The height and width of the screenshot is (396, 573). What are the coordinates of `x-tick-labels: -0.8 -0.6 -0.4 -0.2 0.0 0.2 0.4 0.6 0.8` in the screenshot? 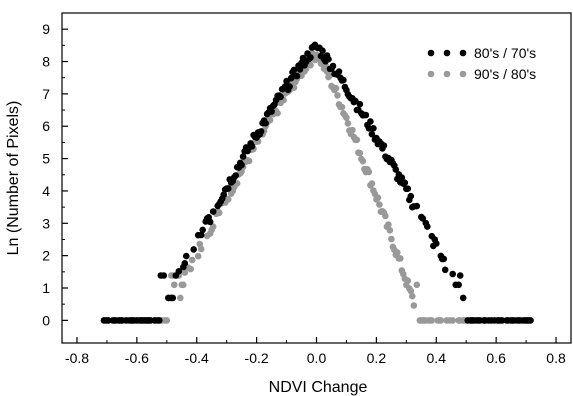 It's located at (315, 358).